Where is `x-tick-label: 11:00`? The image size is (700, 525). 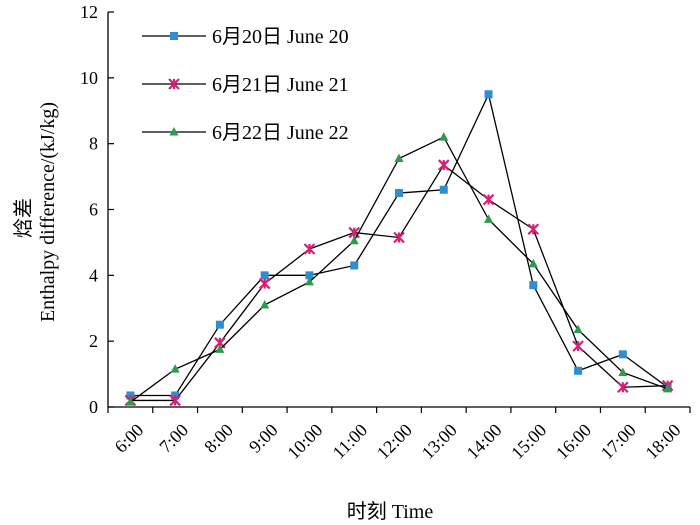 x-tick-label: 11:00 is located at coordinates (350, 441).